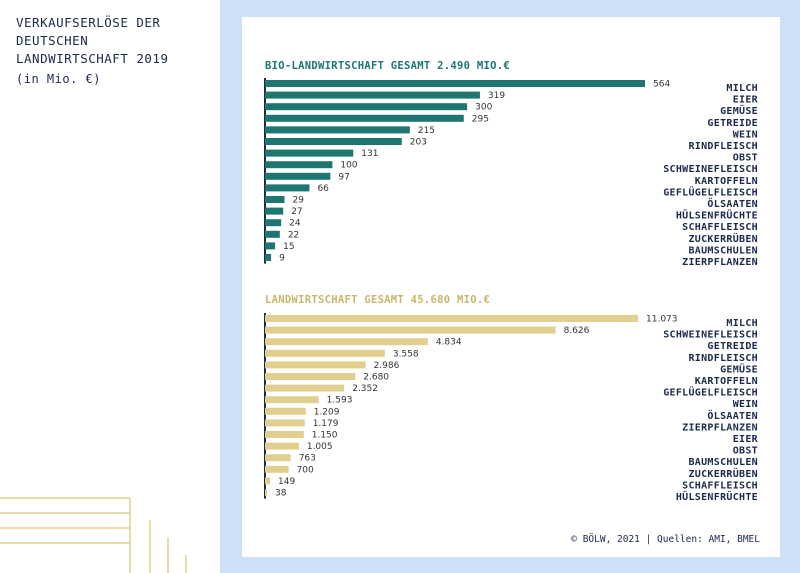 The height and width of the screenshot is (573, 800). I want to click on bio-category-label: OBST, so click(745, 158).